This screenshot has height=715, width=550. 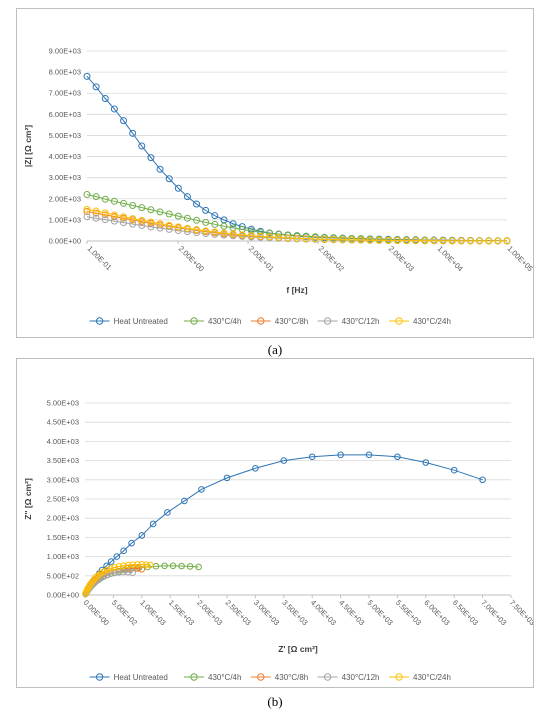 I want to click on x-tick-label: 1.00E+05, so click(x=519, y=258).